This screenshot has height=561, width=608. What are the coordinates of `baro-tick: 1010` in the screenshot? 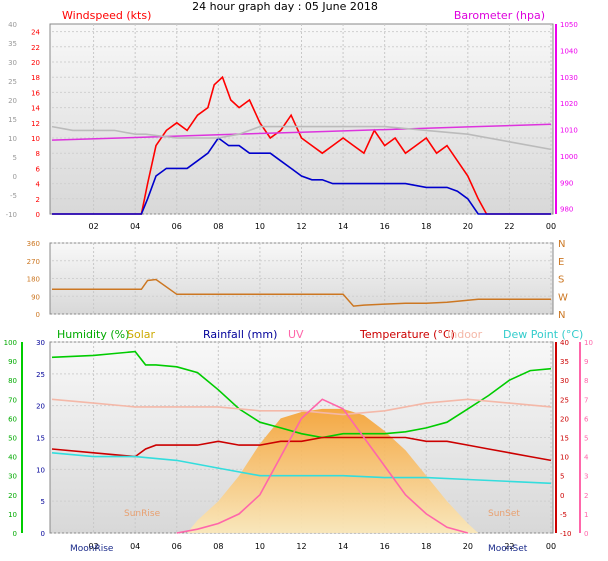 It's located at (569, 131).